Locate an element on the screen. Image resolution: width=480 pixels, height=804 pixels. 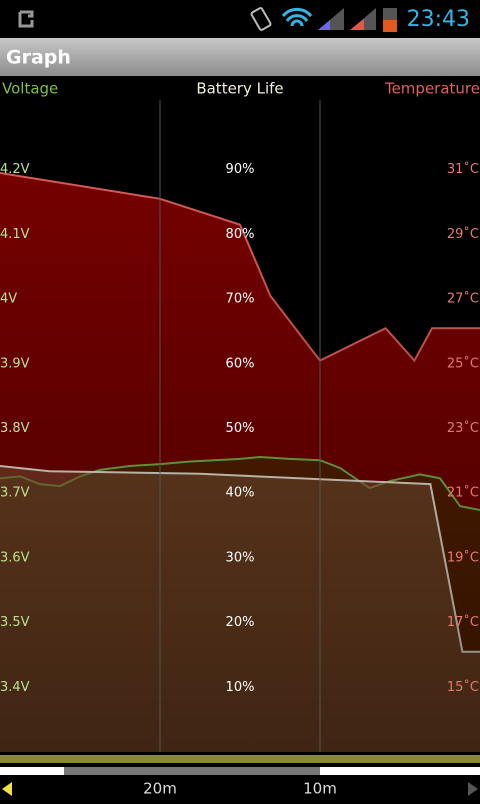
y-tick-label: 3.7V is located at coordinates (15, 493).